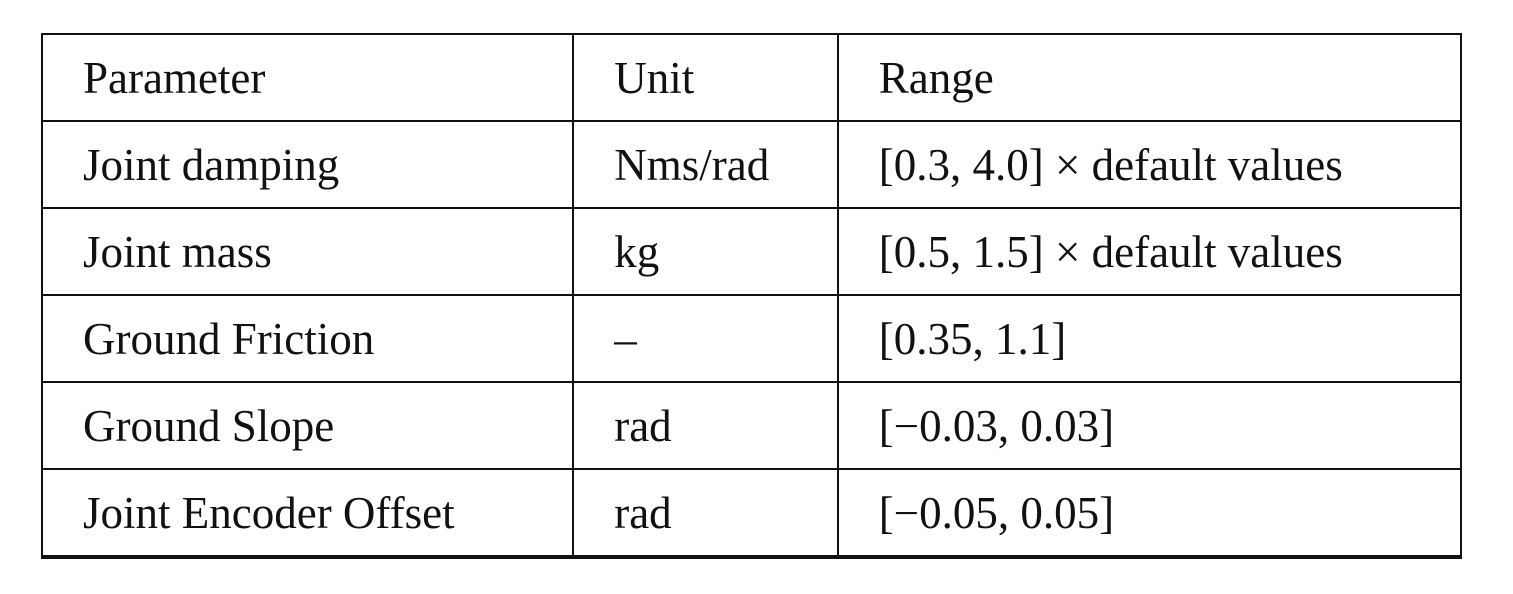 This screenshot has height=594, width=1513. I want to click on header-cell: Unit, so click(705, 77).